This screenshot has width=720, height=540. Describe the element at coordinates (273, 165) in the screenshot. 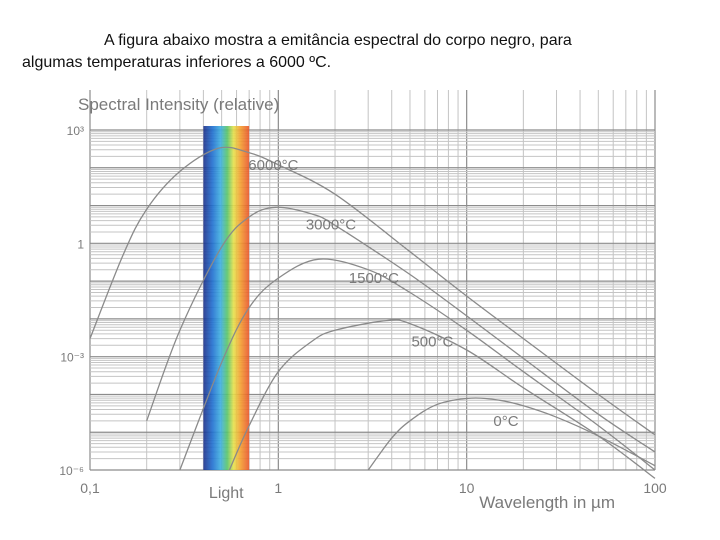

I see `series-label-6000: 6000°C` at that location.